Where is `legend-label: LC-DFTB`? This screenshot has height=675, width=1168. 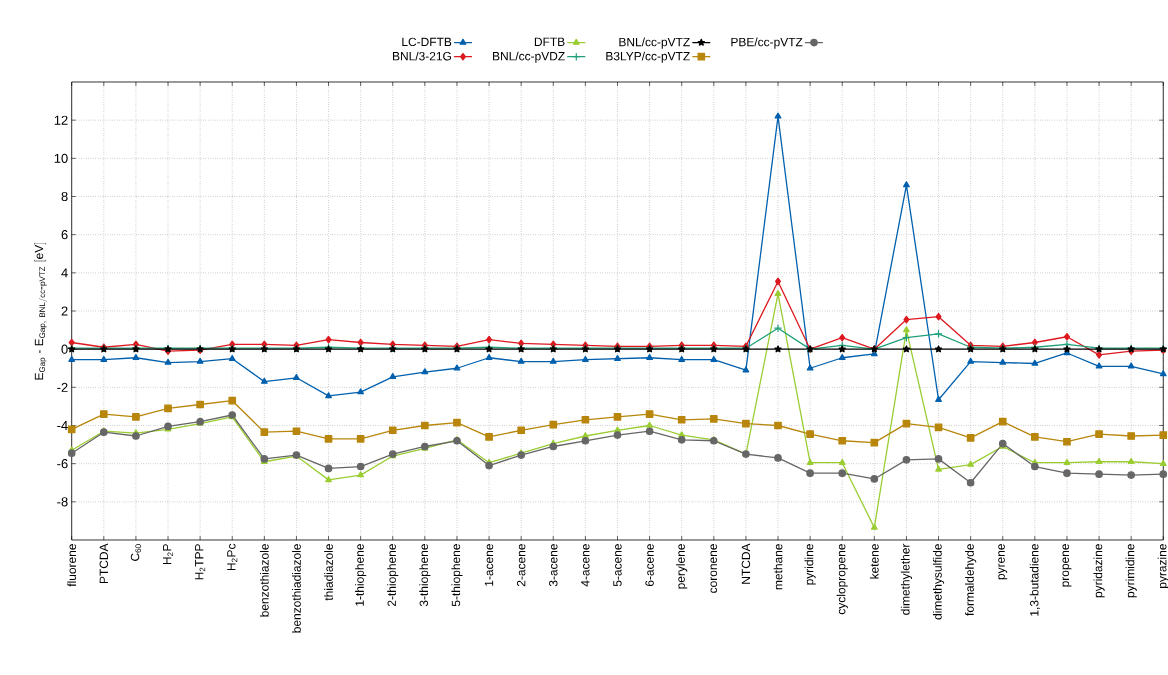
legend-label: LC-DFTB is located at coordinates (427, 42).